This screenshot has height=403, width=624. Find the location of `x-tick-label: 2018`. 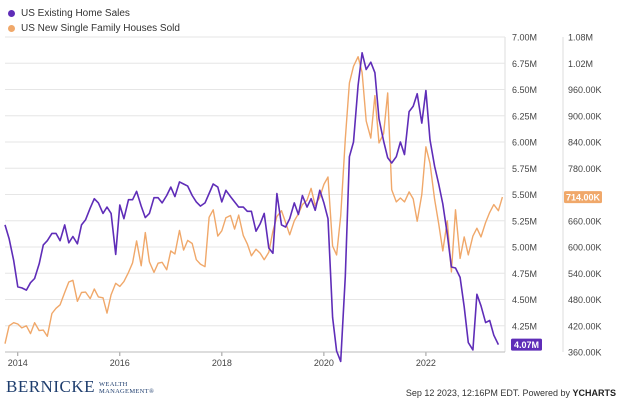

x-tick-label: 2018 is located at coordinates (222, 363).